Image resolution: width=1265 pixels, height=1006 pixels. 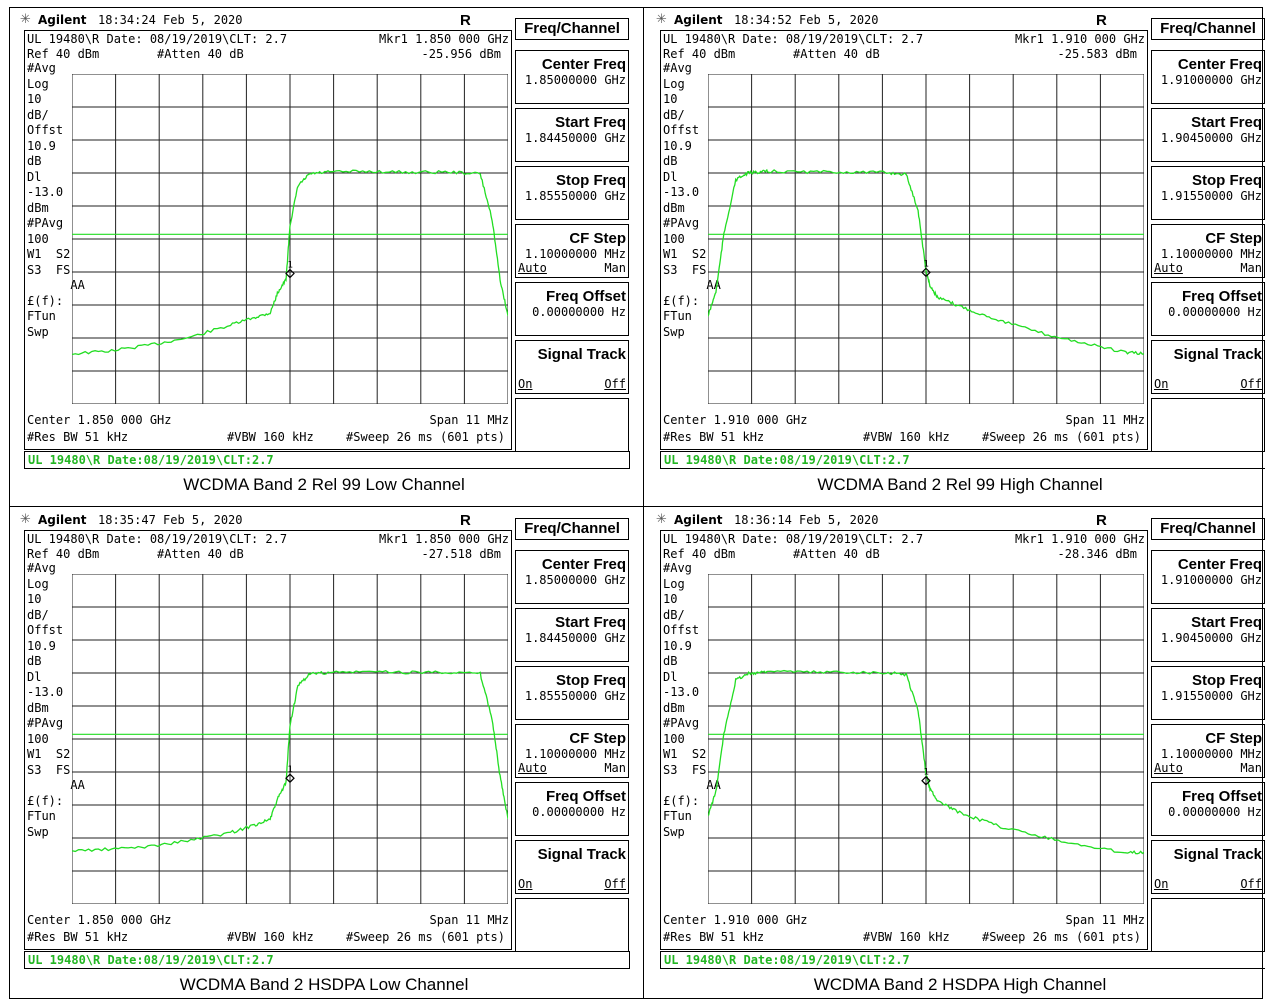 What do you see at coordinates (525, 884) in the screenshot?
I see `softkey-option-left: On` at bounding box center [525, 884].